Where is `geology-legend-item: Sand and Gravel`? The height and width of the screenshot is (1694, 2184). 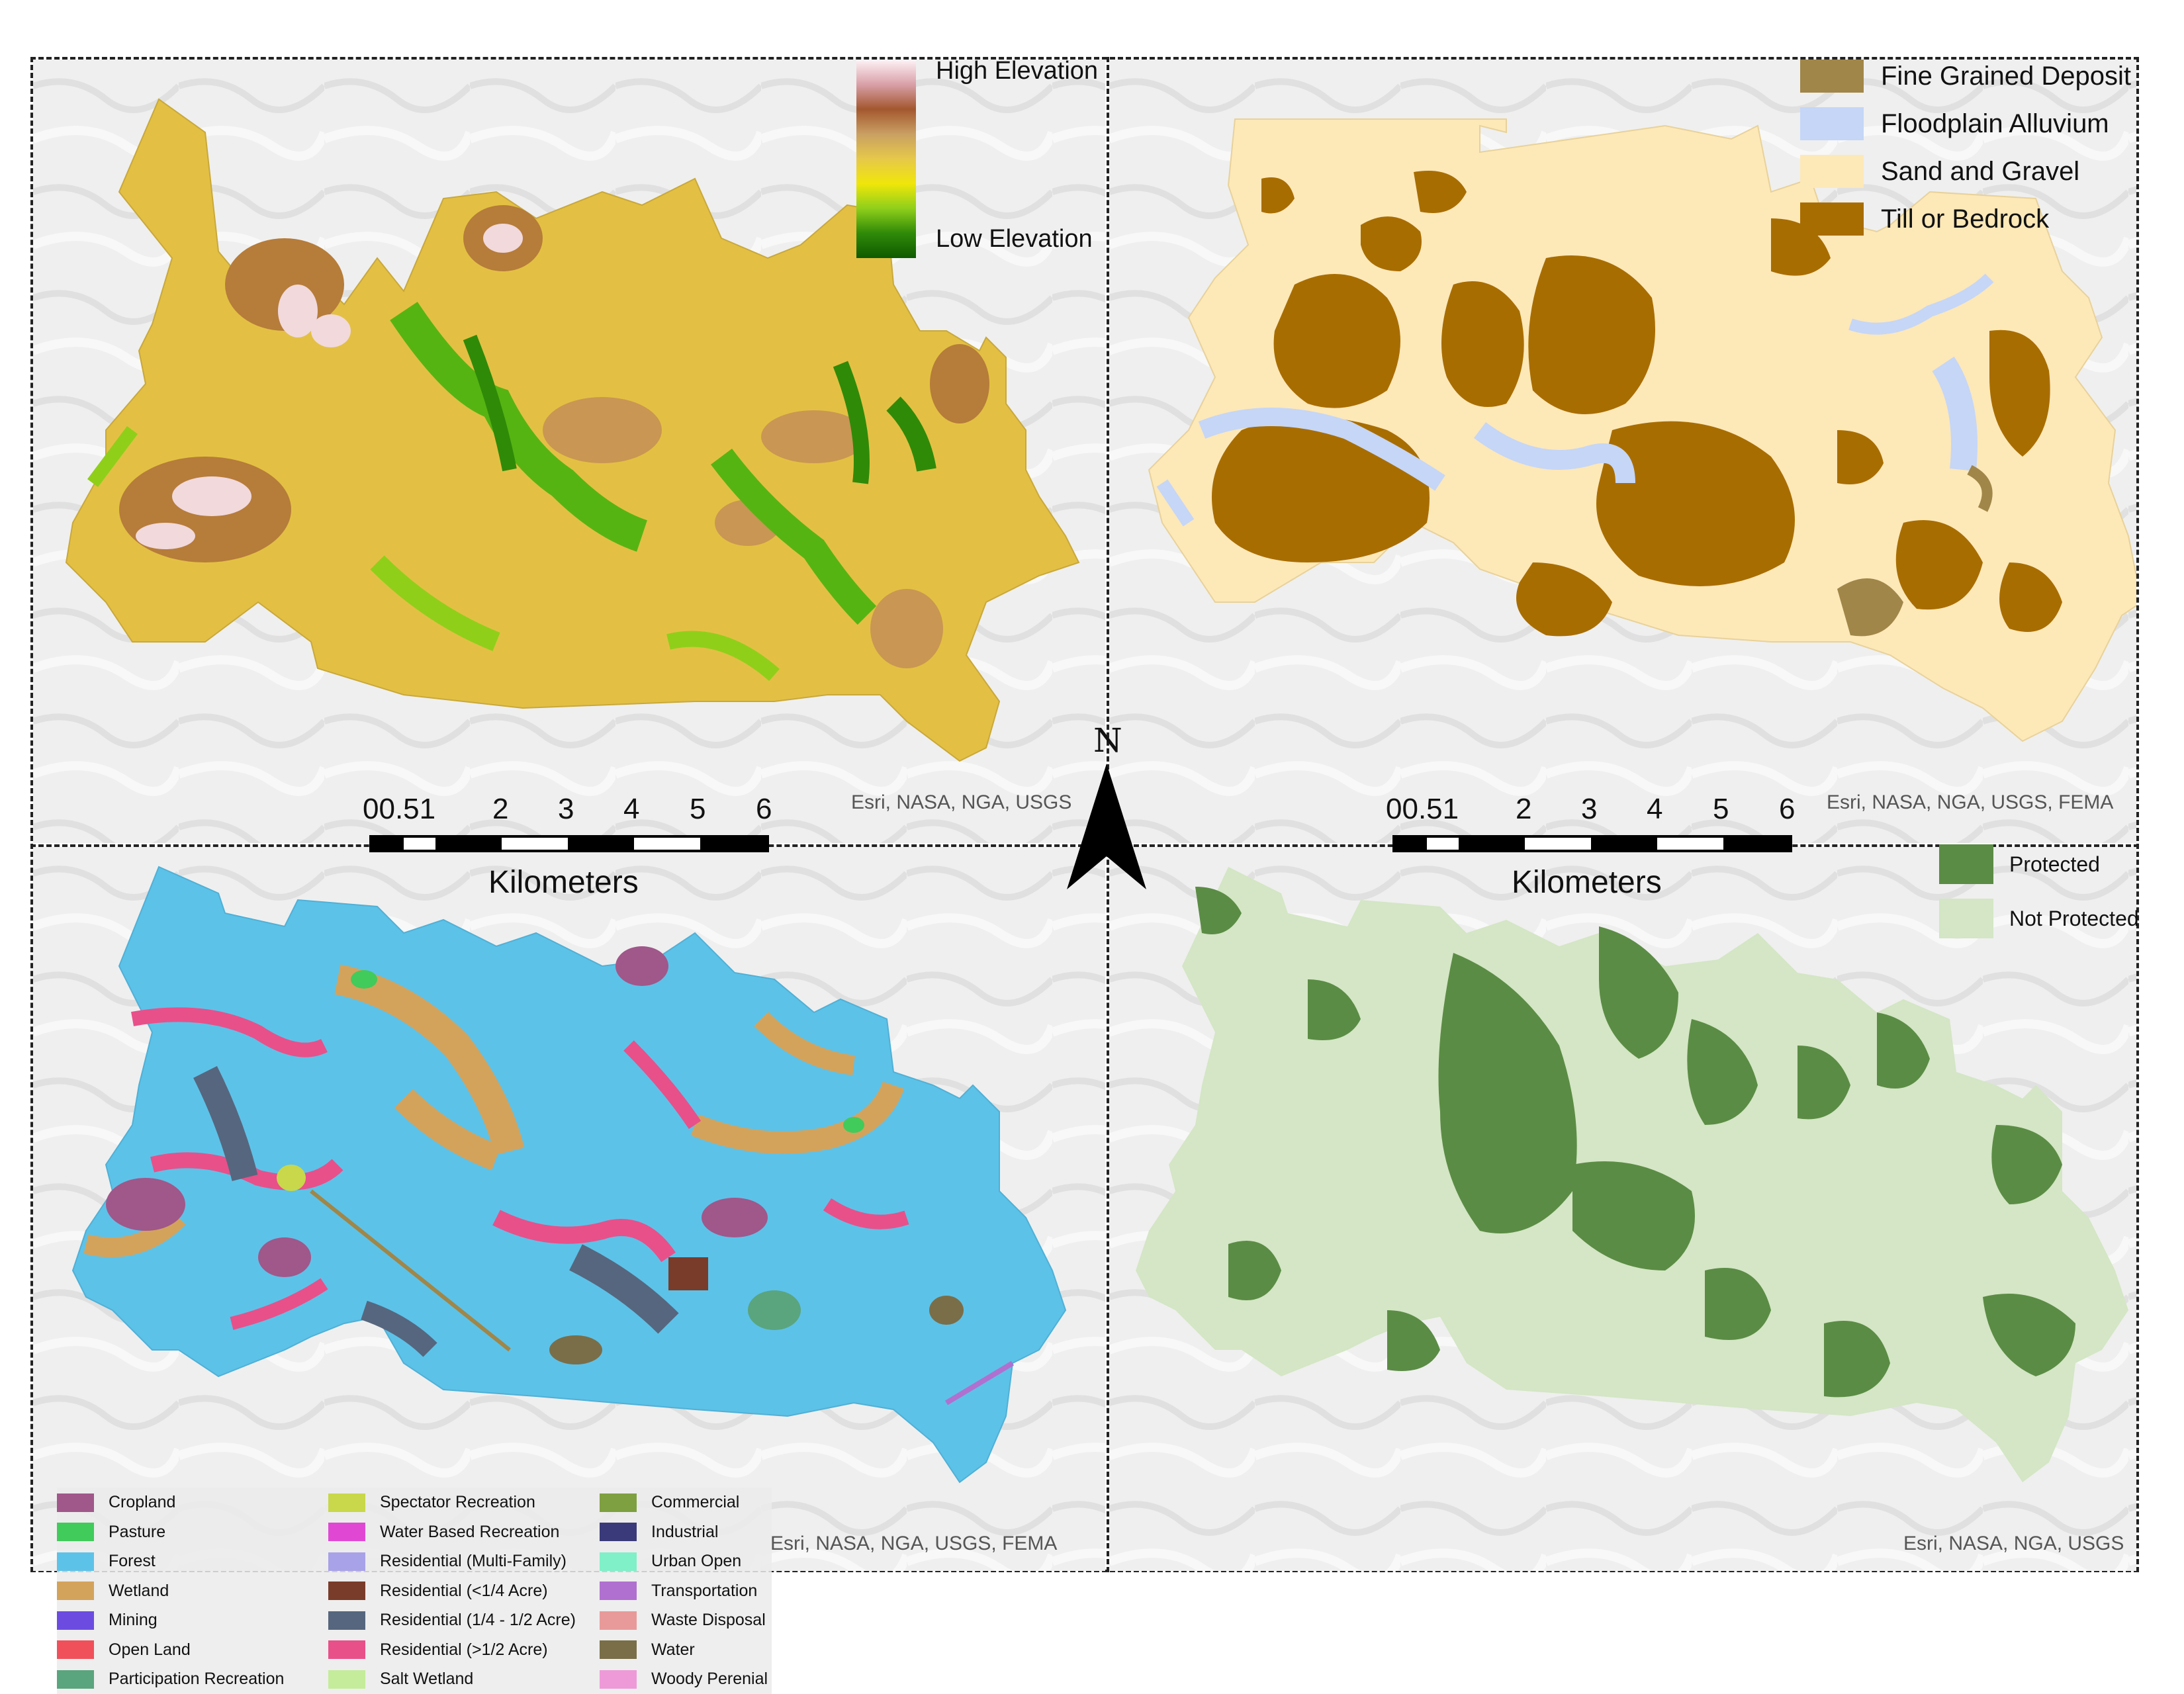
geology-legend-item: Sand and Gravel is located at coordinates (1940, 172).